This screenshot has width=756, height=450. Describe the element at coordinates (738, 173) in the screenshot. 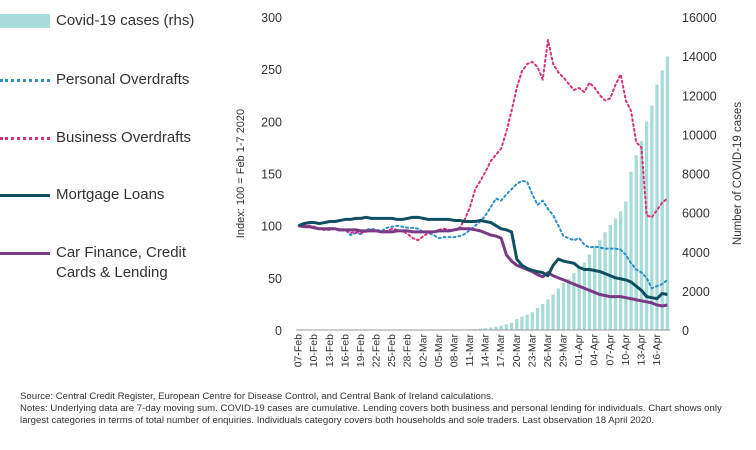

I see `y-axis-title-right: Number of COVID-19 cases` at that location.